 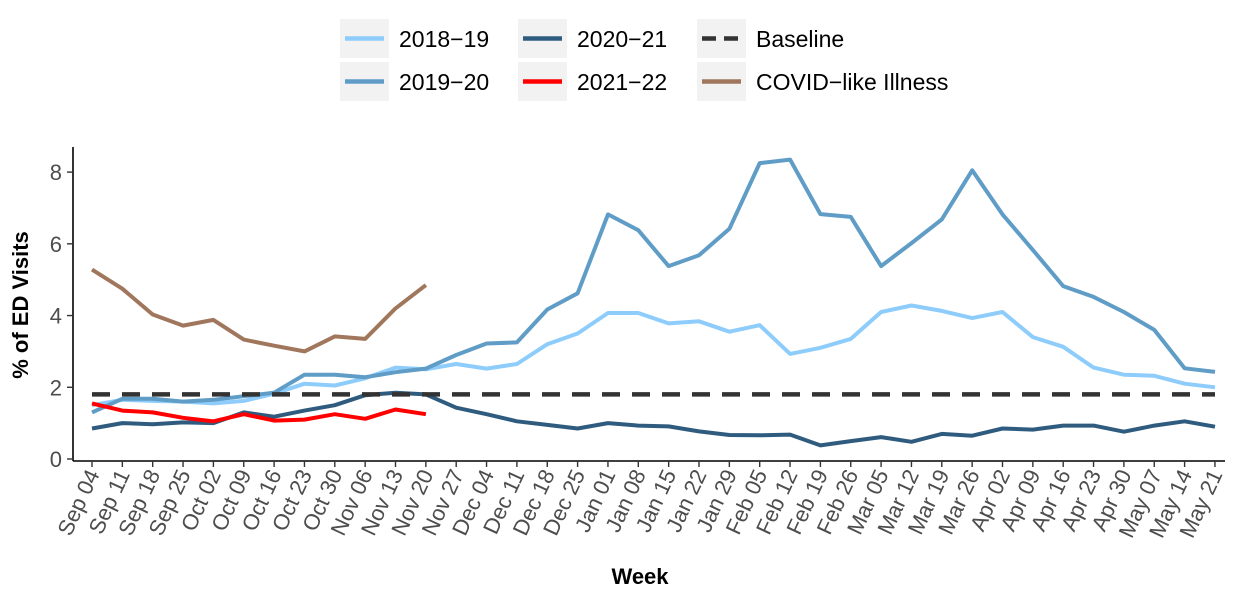 What do you see at coordinates (56, 387) in the screenshot?
I see `y-tick-label: 2` at bounding box center [56, 387].